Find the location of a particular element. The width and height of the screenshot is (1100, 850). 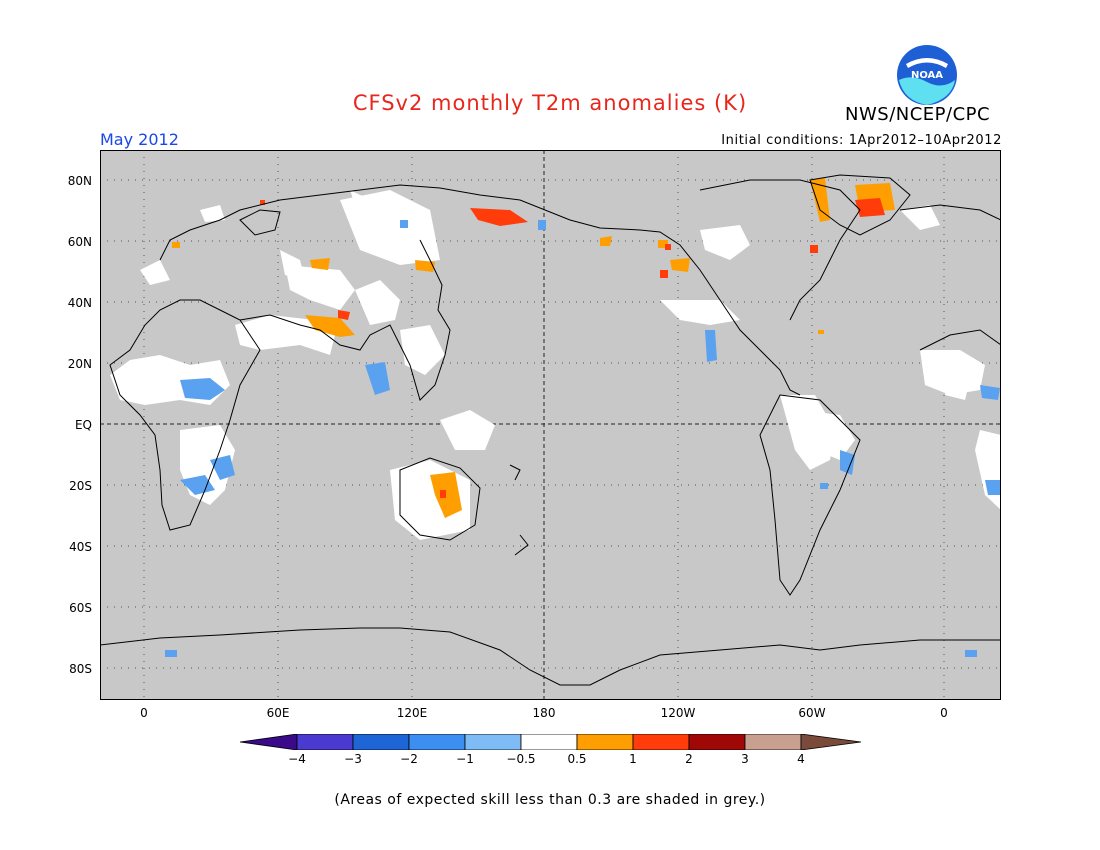

lat-label: EQ is located at coordinates (83, 425).